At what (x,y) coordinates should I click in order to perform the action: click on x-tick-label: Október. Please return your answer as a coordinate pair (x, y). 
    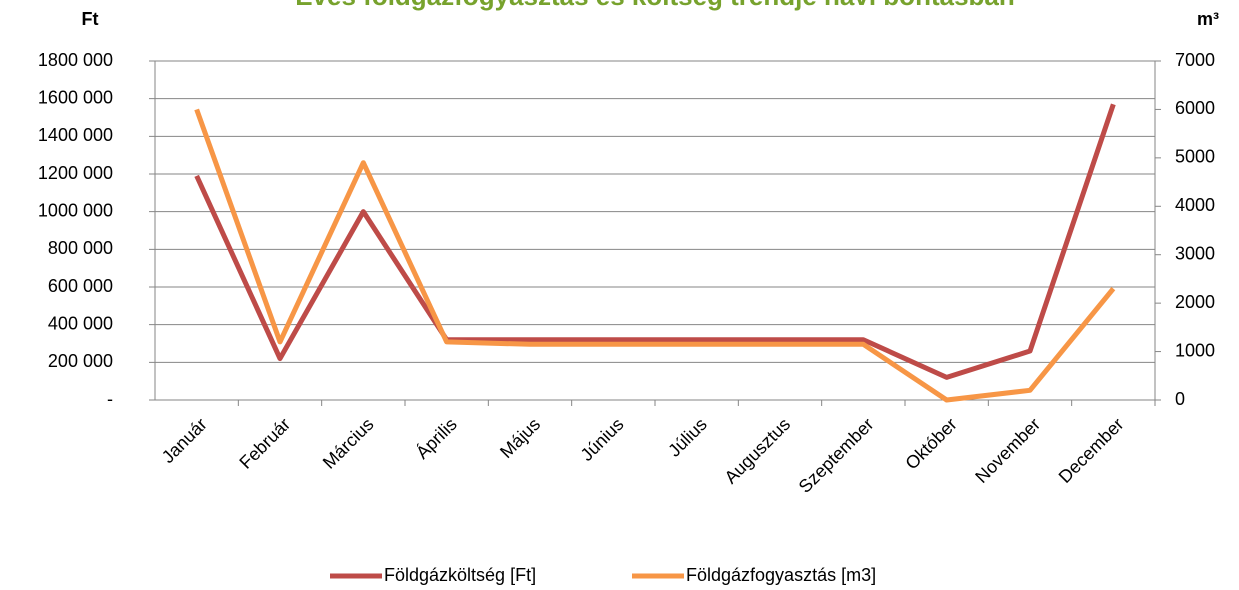
    Looking at the image, I should click on (930, 443).